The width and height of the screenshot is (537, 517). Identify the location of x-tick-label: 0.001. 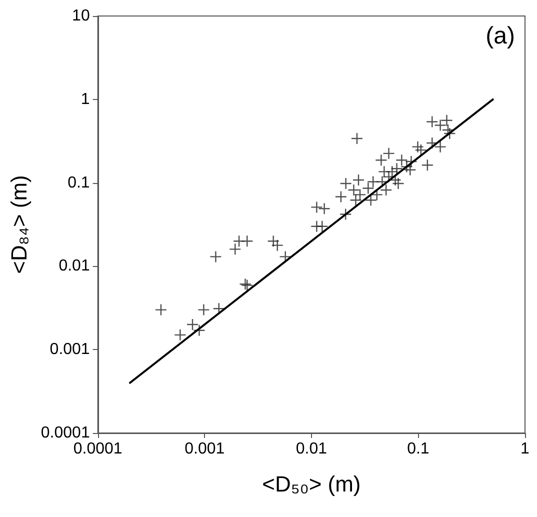
(204, 449).